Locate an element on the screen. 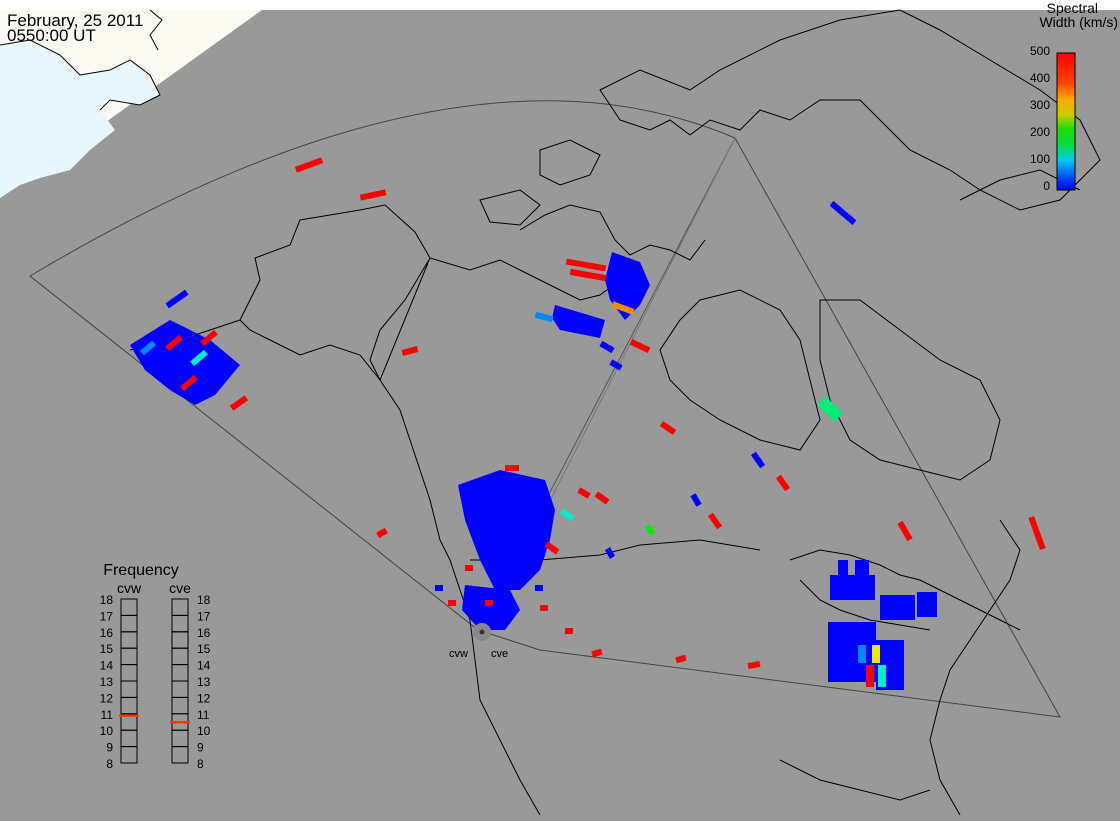 This screenshot has width=1120, height=821. colorbar-tick: 0 is located at coordinates (1046, 186).